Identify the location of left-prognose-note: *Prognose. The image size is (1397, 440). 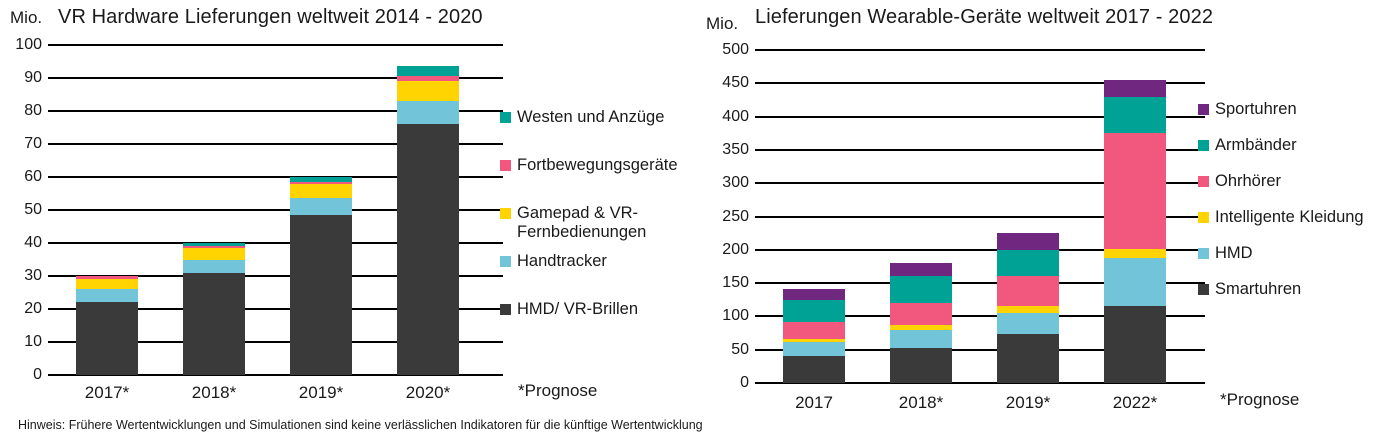
(558, 390).